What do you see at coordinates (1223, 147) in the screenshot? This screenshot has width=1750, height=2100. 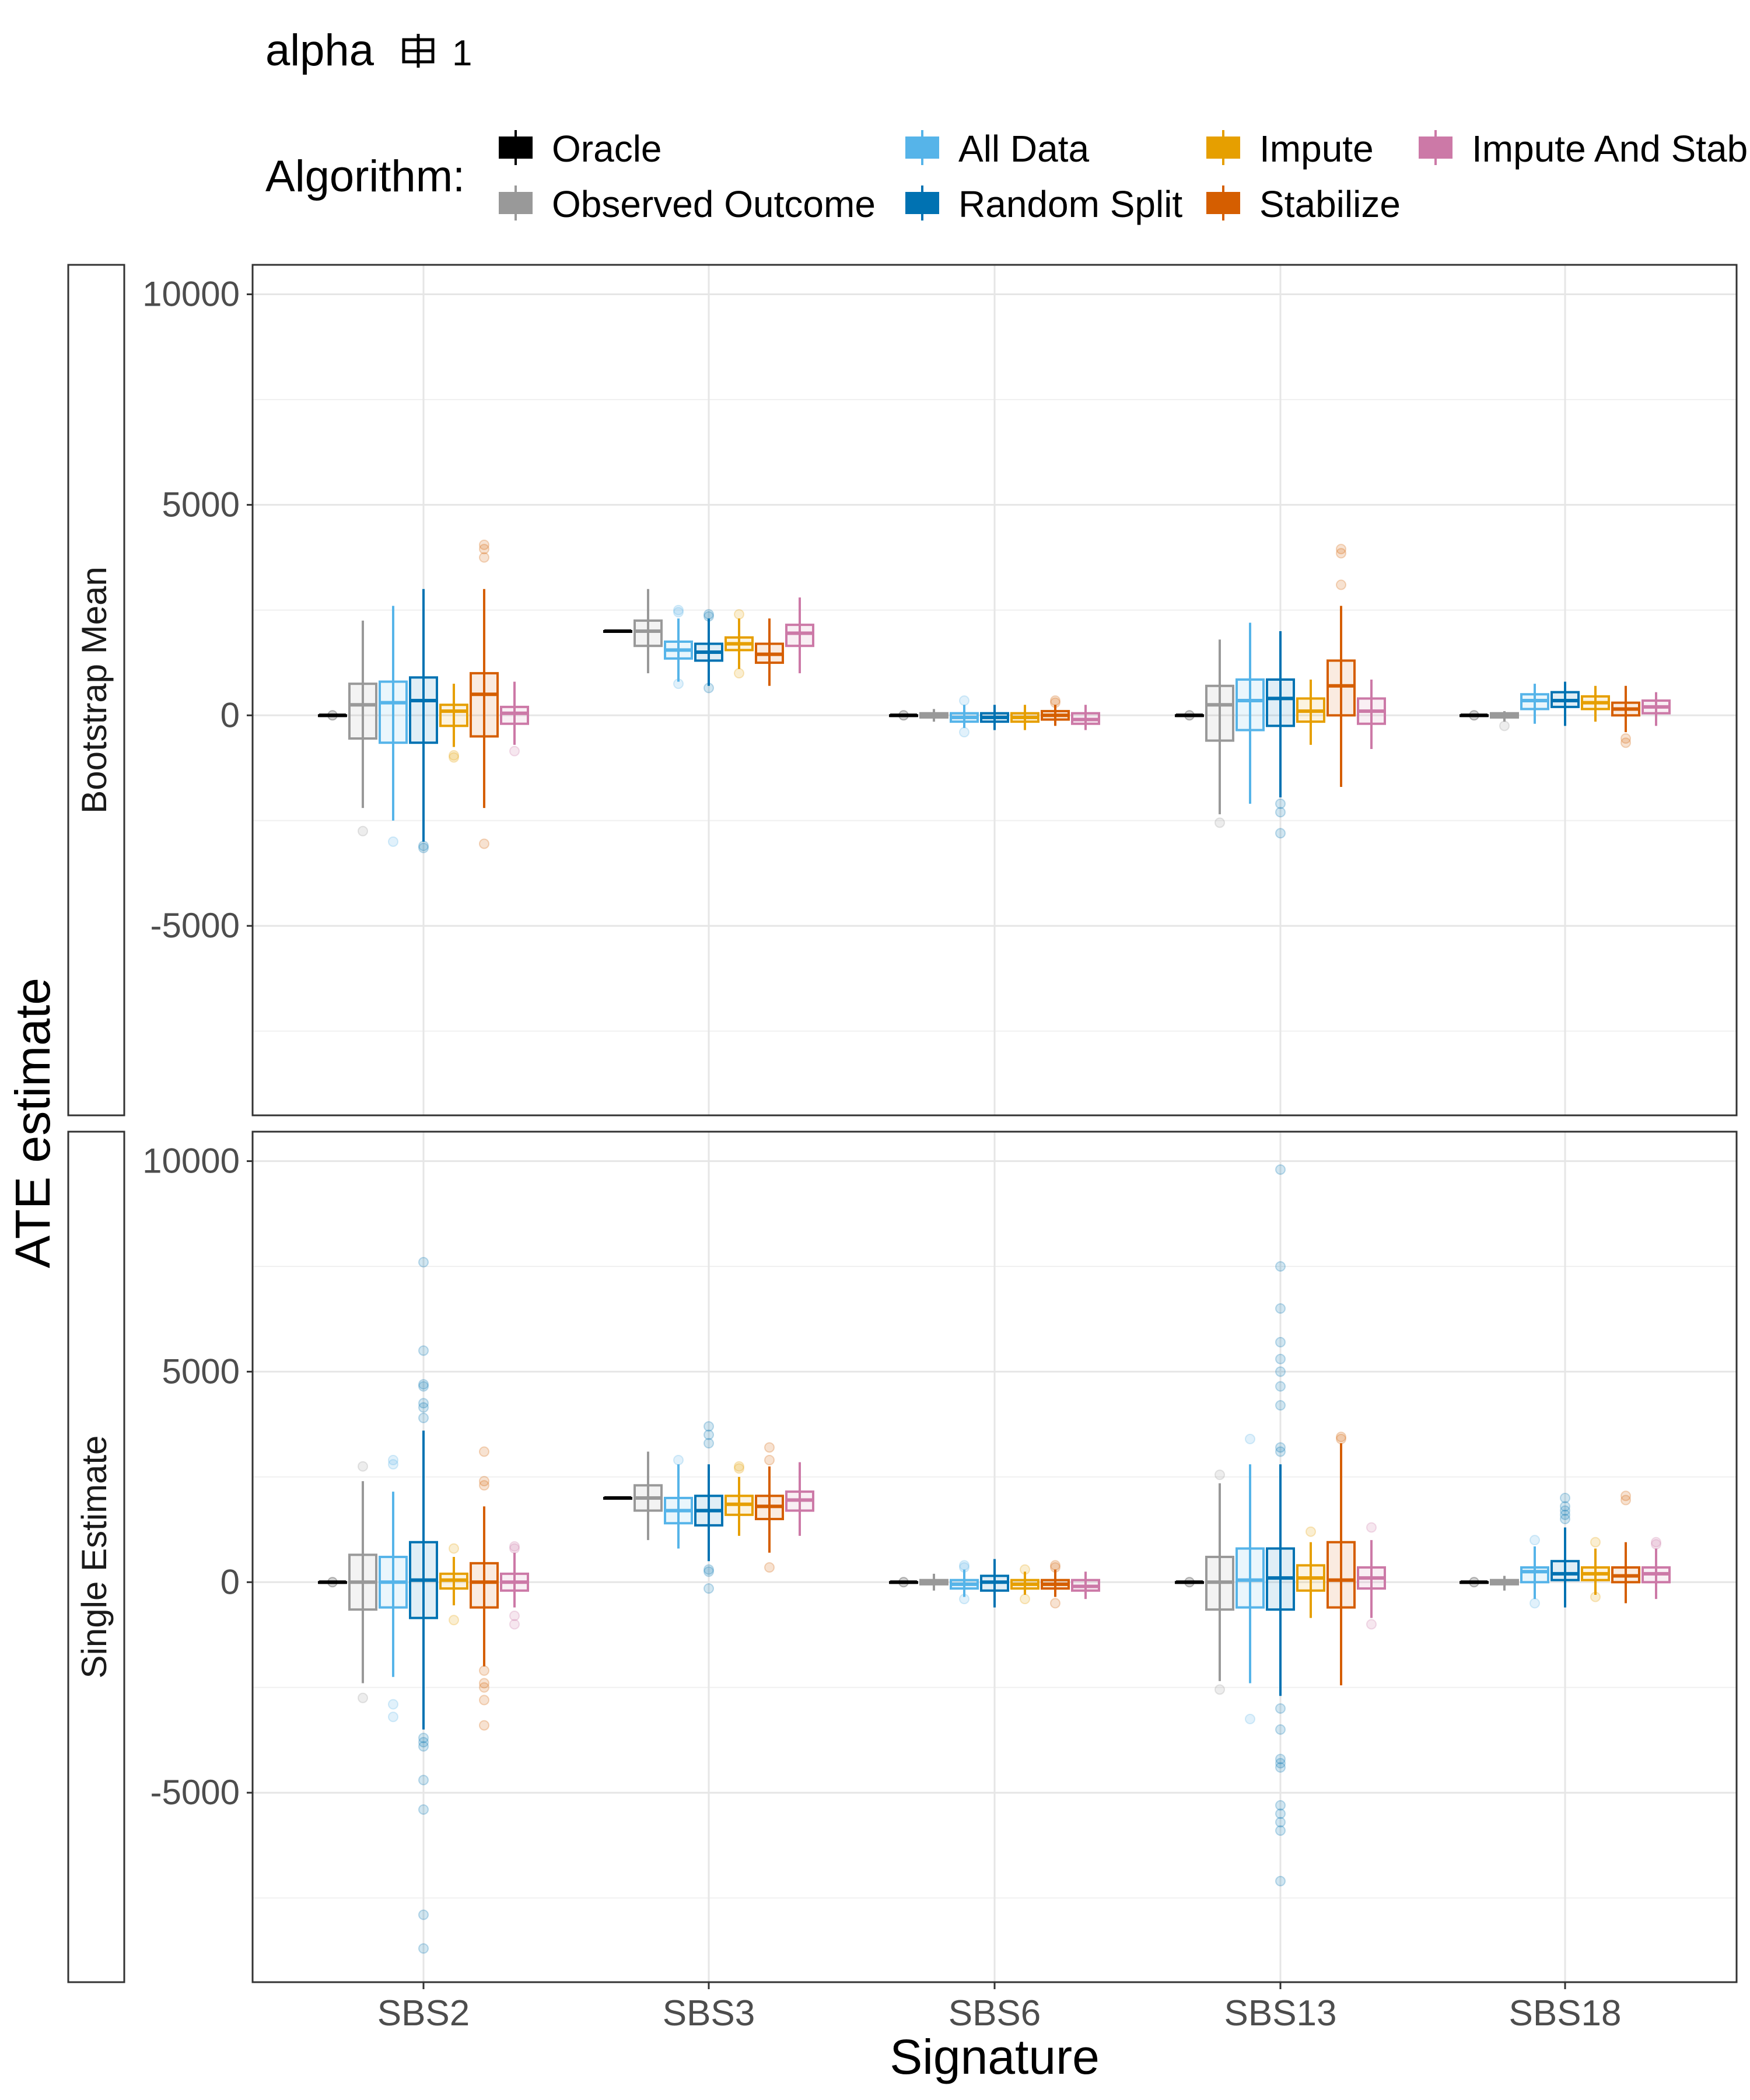 I see `legend-key-impute` at bounding box center [1223, 147].